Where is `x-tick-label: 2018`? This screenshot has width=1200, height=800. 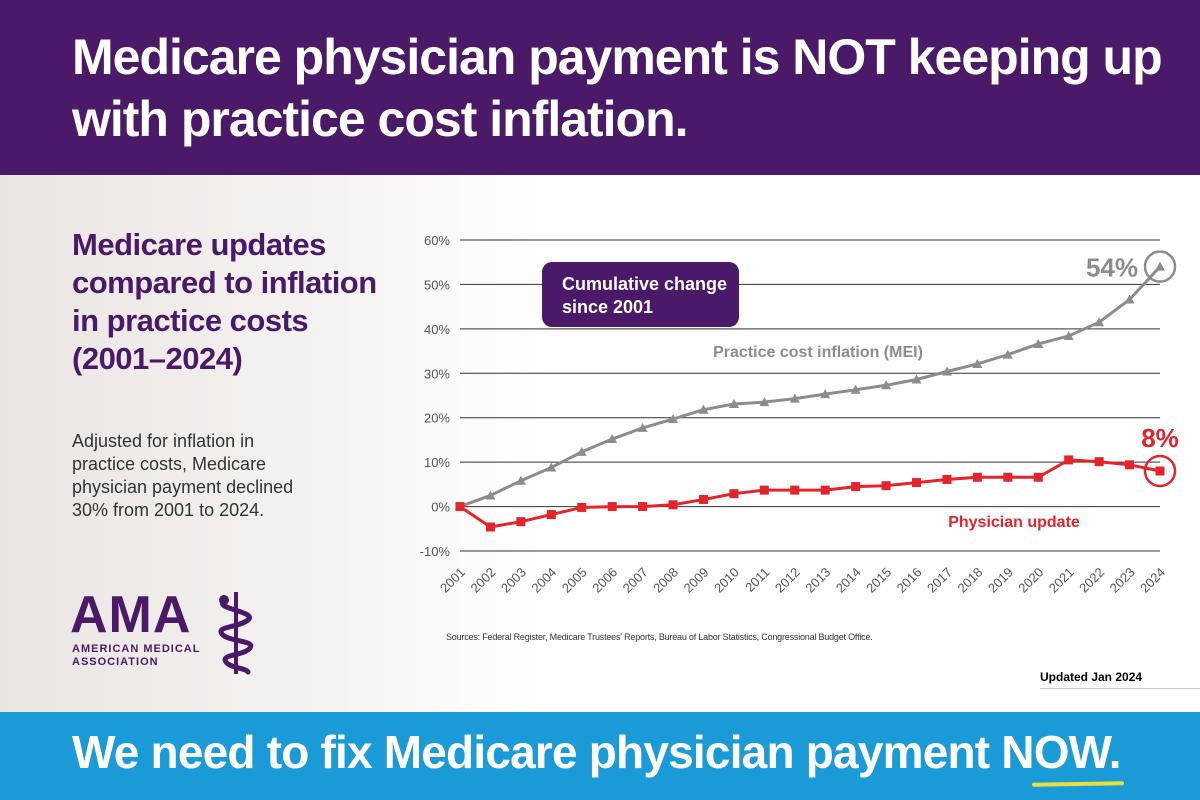 x-tick-label: 2018 is located at coordinates (969, 580).